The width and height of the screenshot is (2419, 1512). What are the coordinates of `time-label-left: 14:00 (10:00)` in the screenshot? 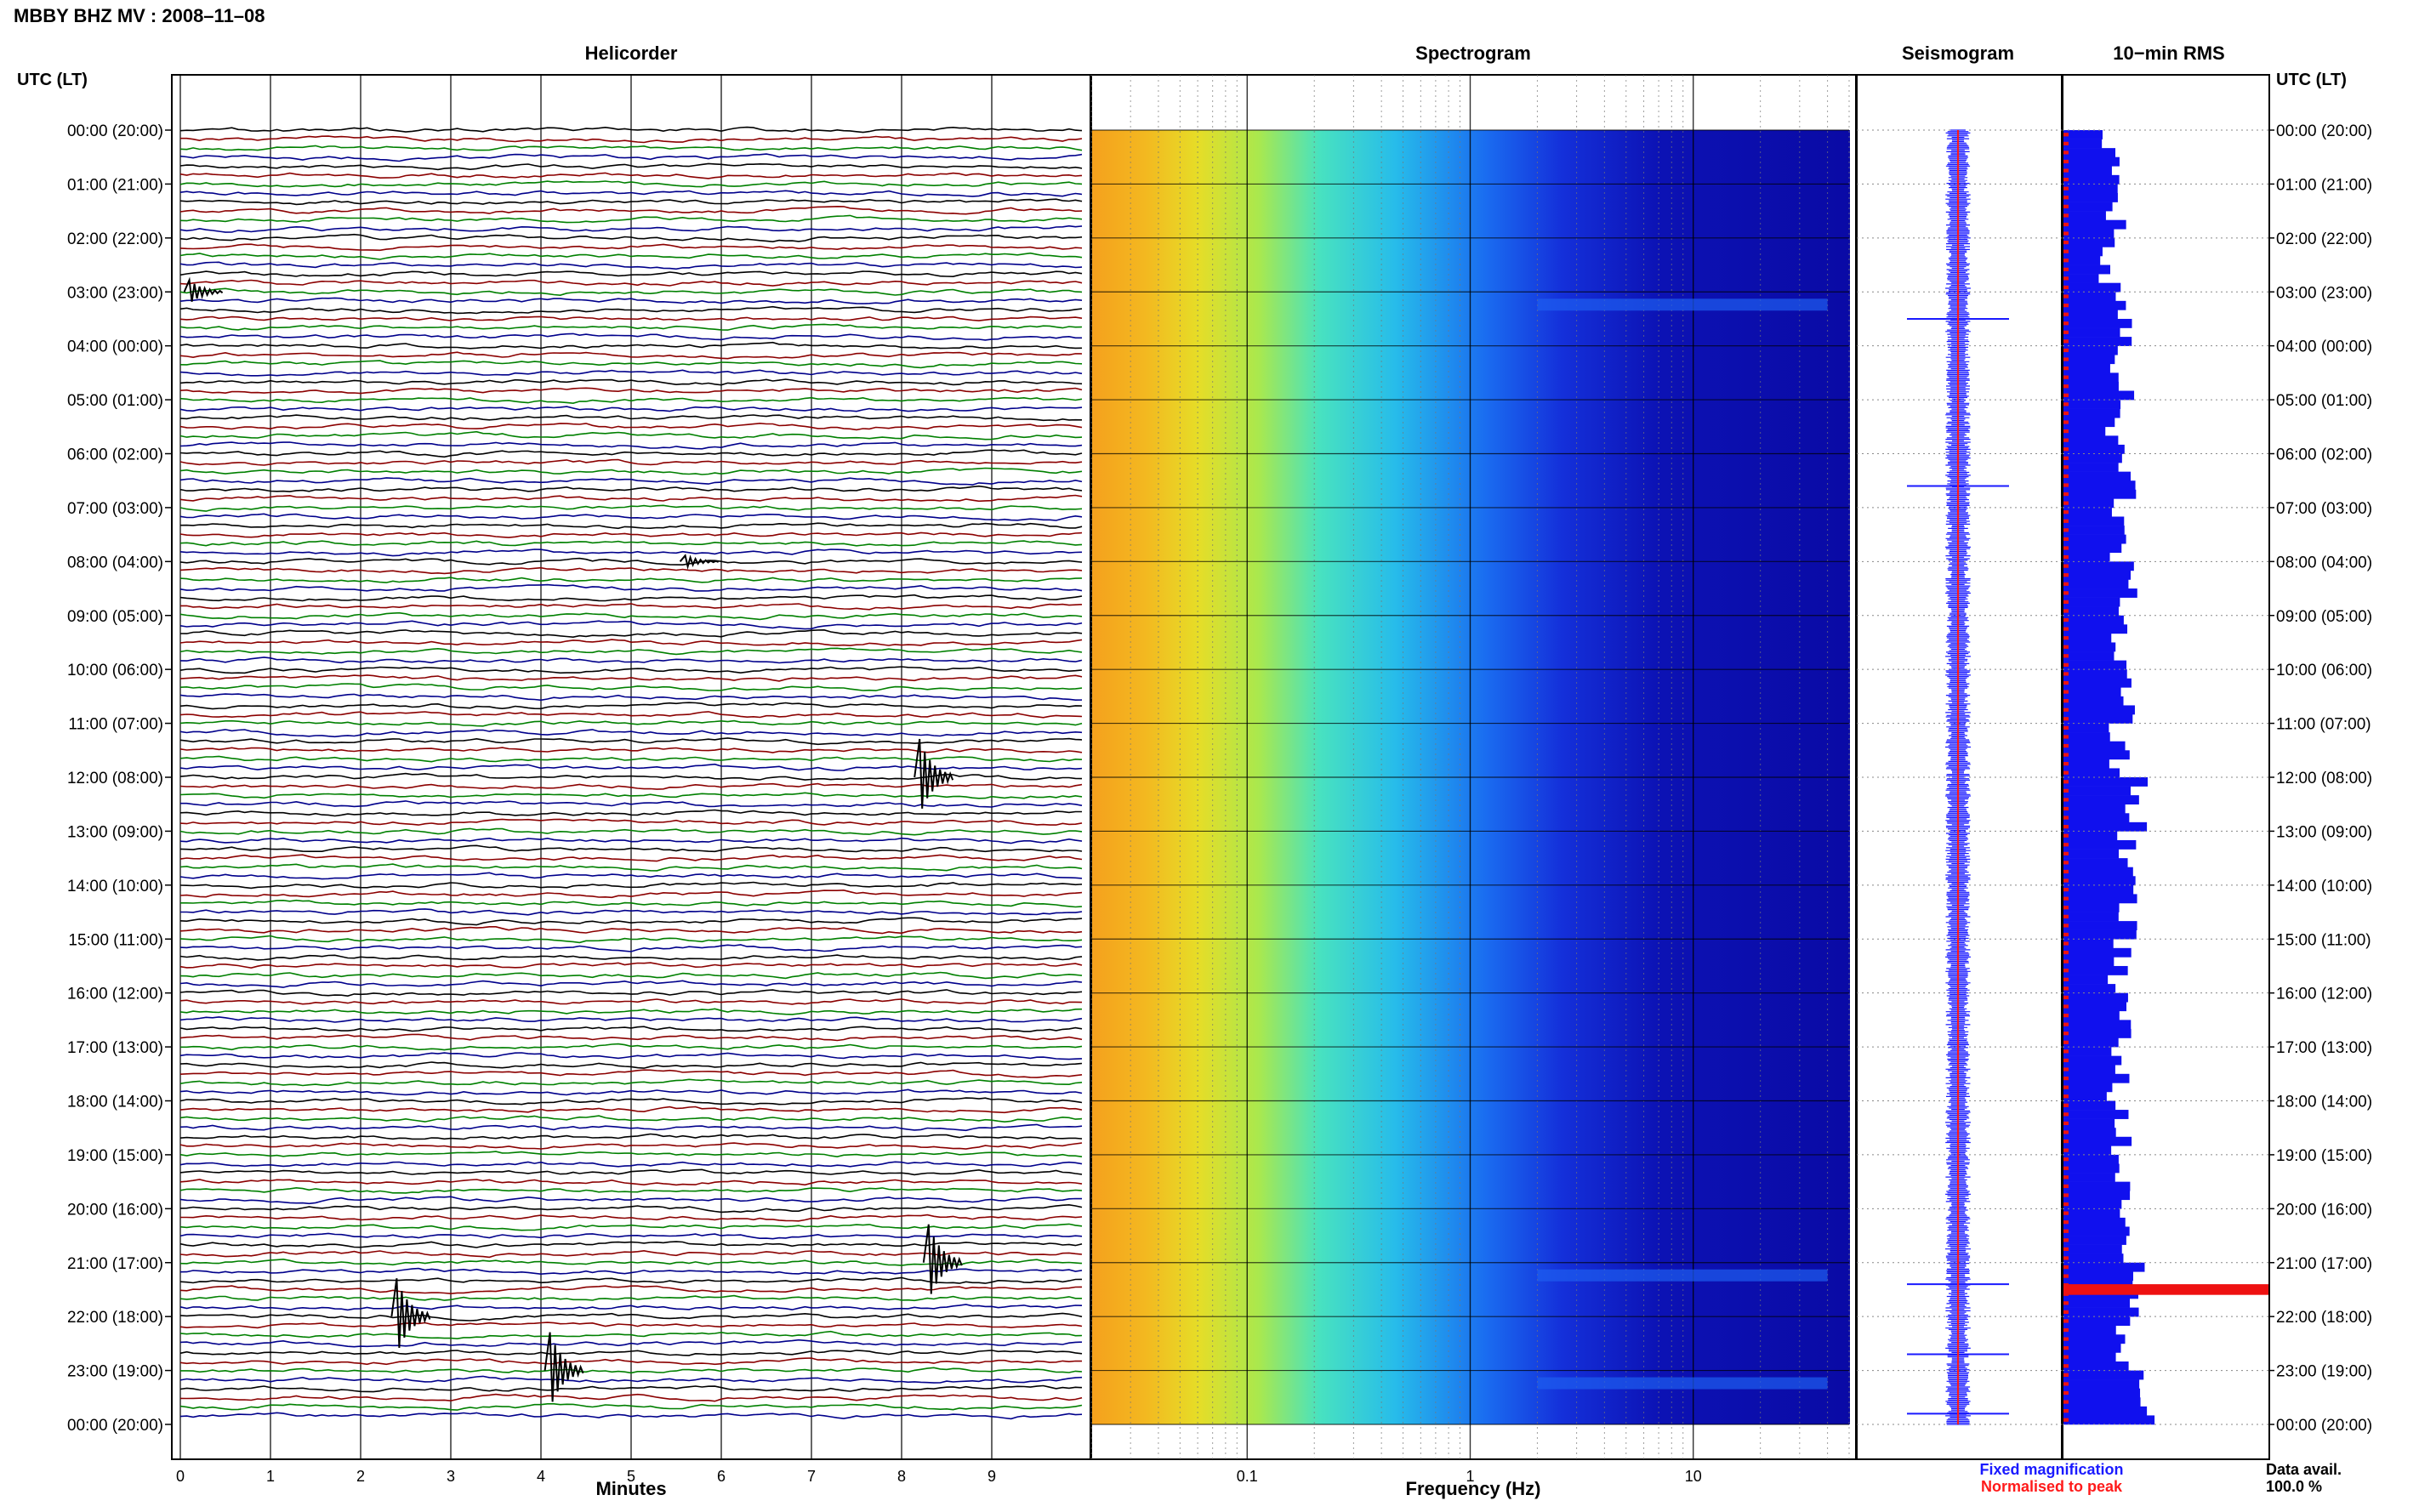 It's located at (115, 886).